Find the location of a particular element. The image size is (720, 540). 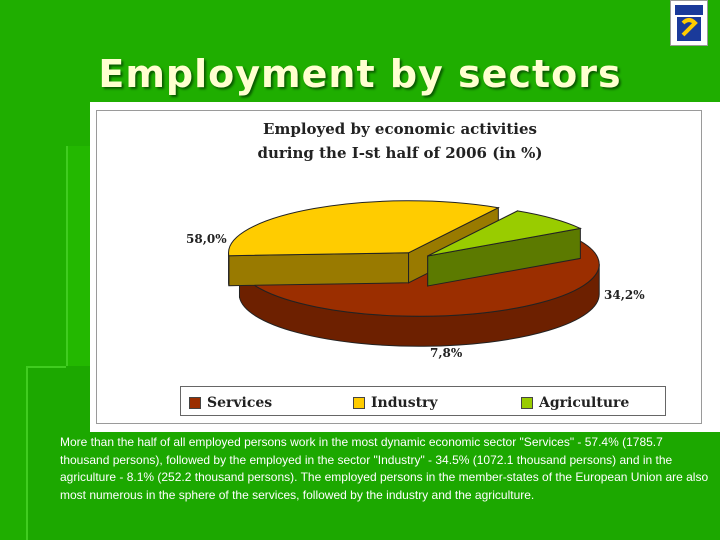

chart-title-line2: during the I-st half of 2006 (in %) is located at coordinates (400, 153).